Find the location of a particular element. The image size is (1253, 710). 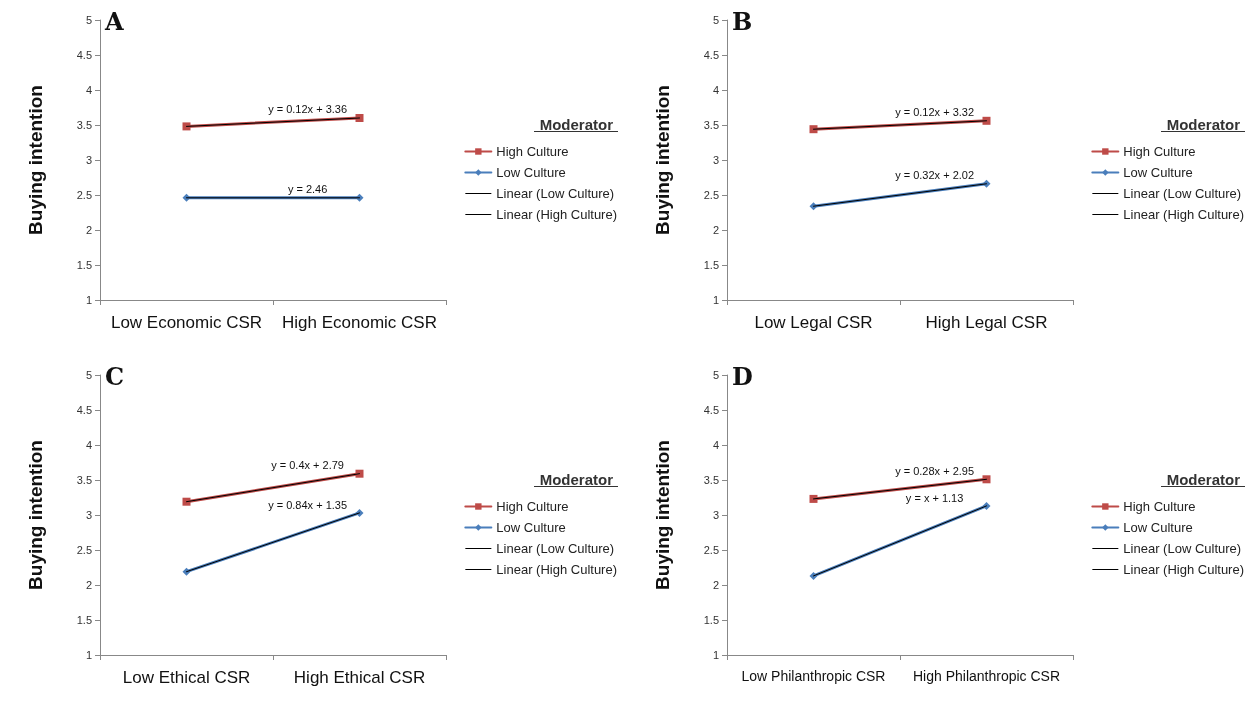

annotation: y = 0.4x + 2.79 is located at coordinates (307, 465).